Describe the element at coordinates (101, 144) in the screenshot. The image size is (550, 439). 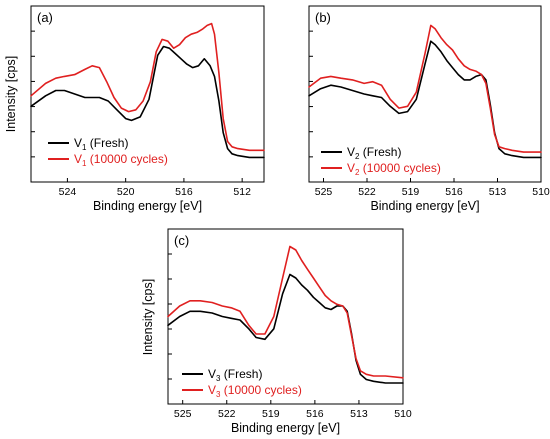
I see `legend-label-fresh: V1 (Fresh)` at that location.